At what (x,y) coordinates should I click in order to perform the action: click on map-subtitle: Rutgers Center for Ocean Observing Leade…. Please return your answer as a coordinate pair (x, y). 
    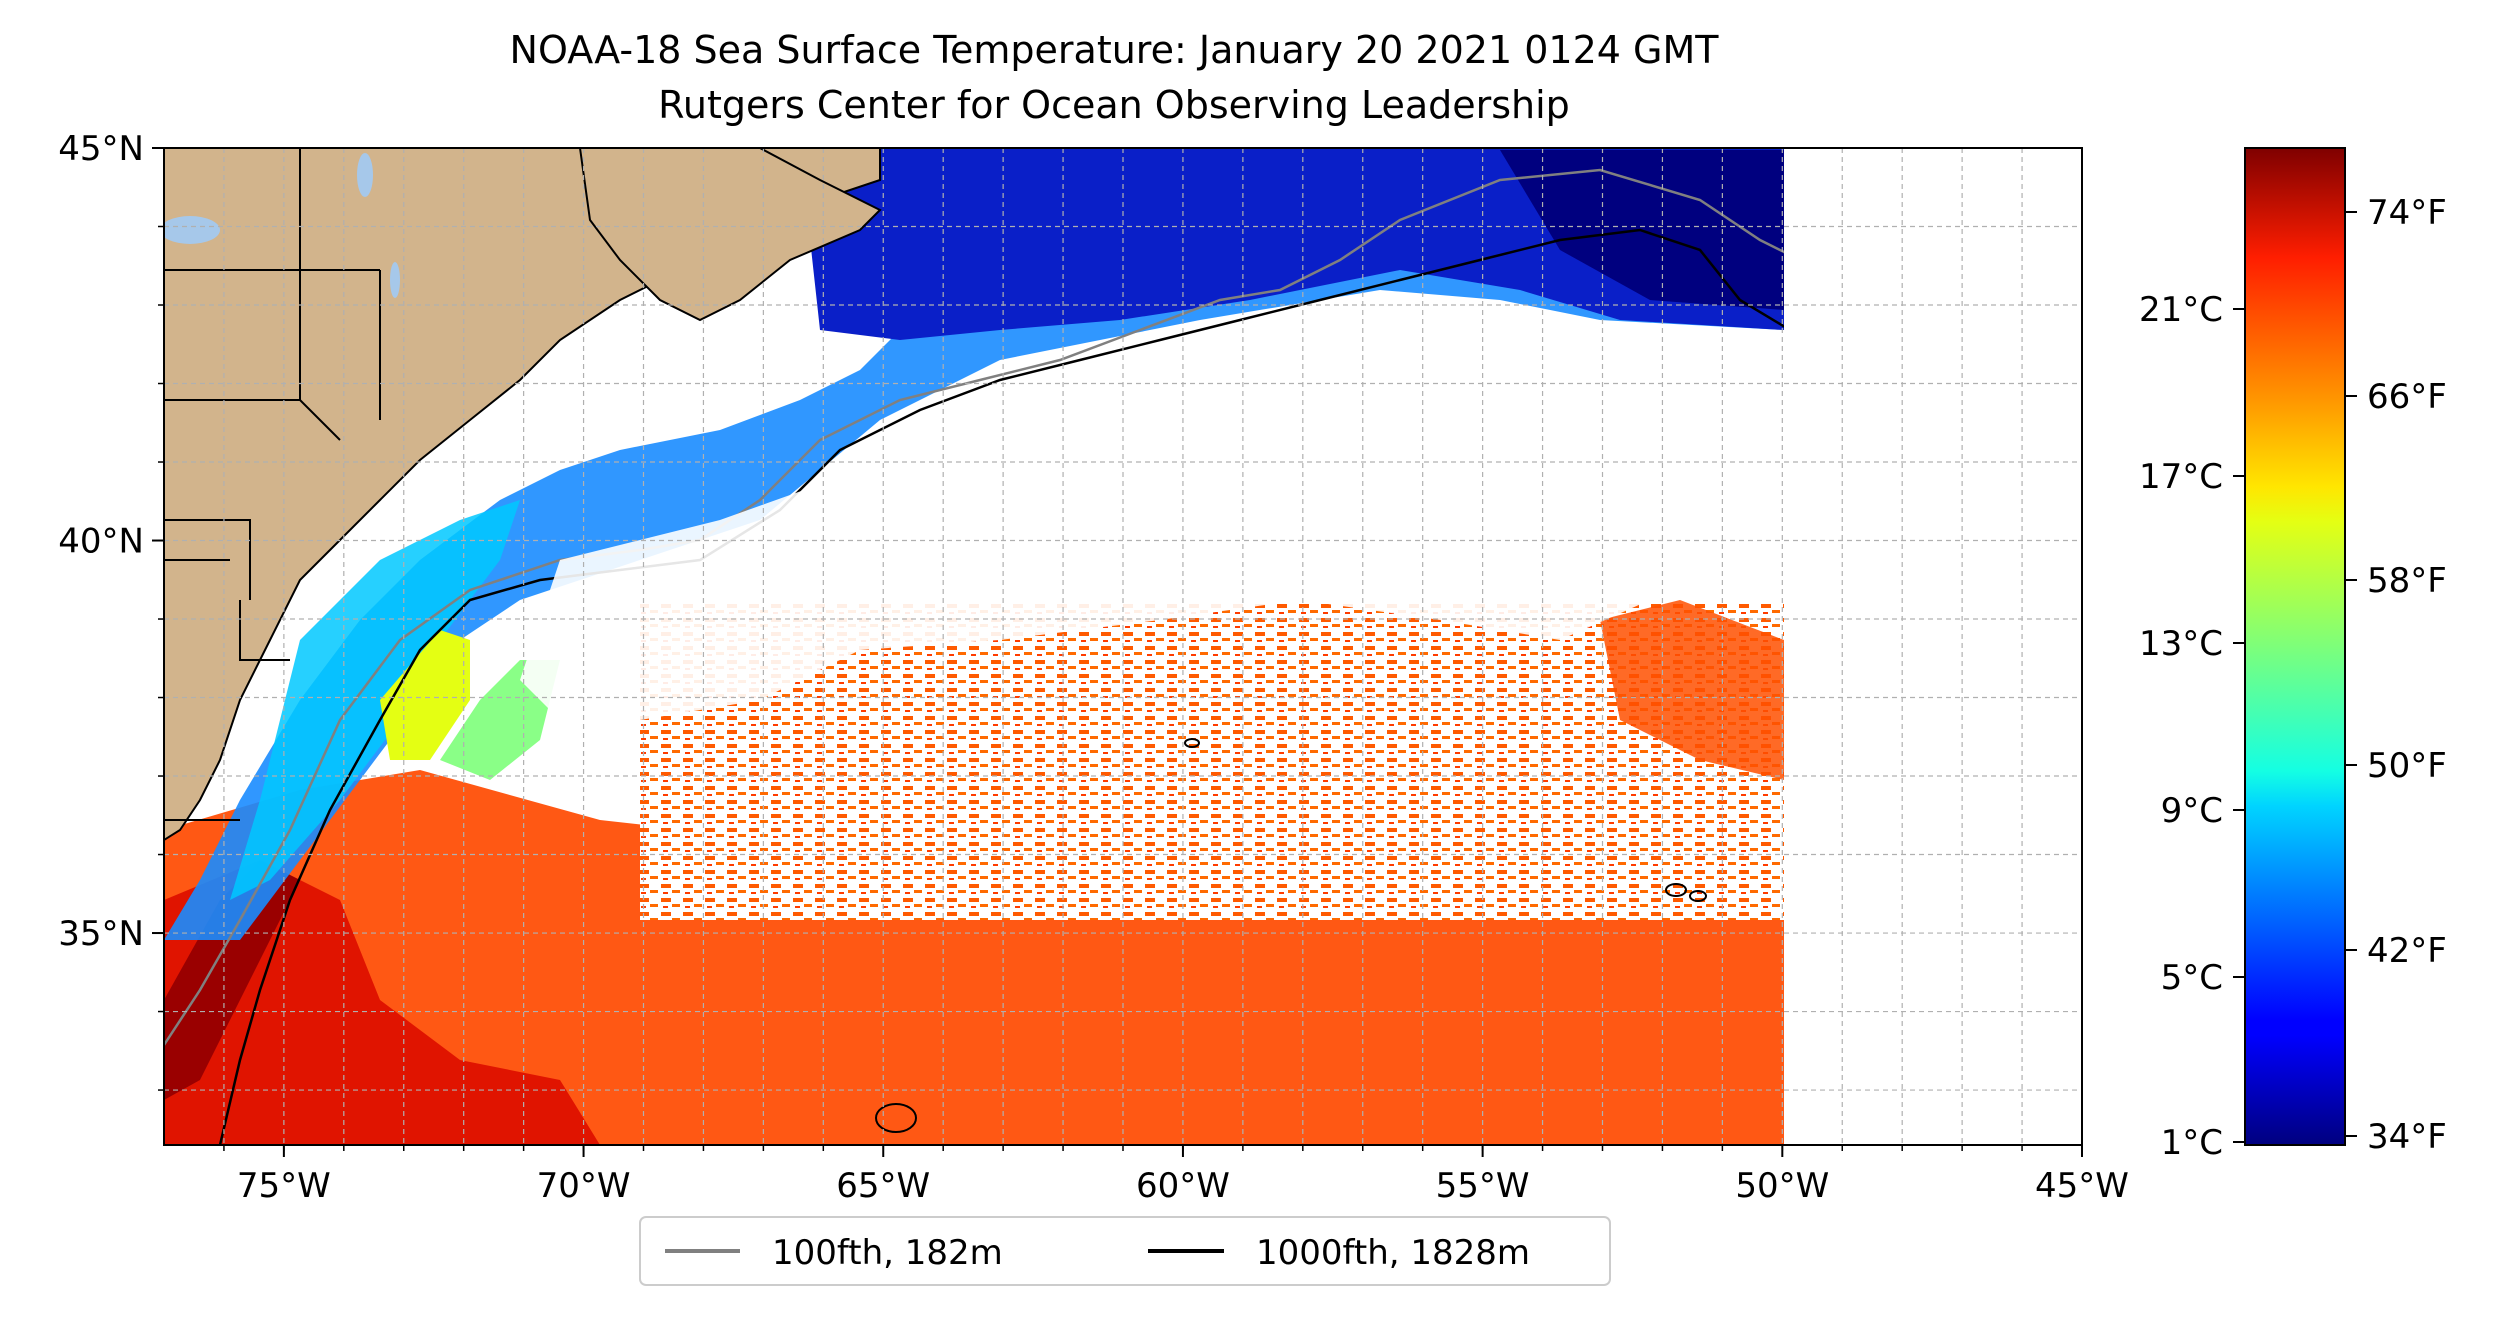
    Looking at the image, I should click on (1114, 105).